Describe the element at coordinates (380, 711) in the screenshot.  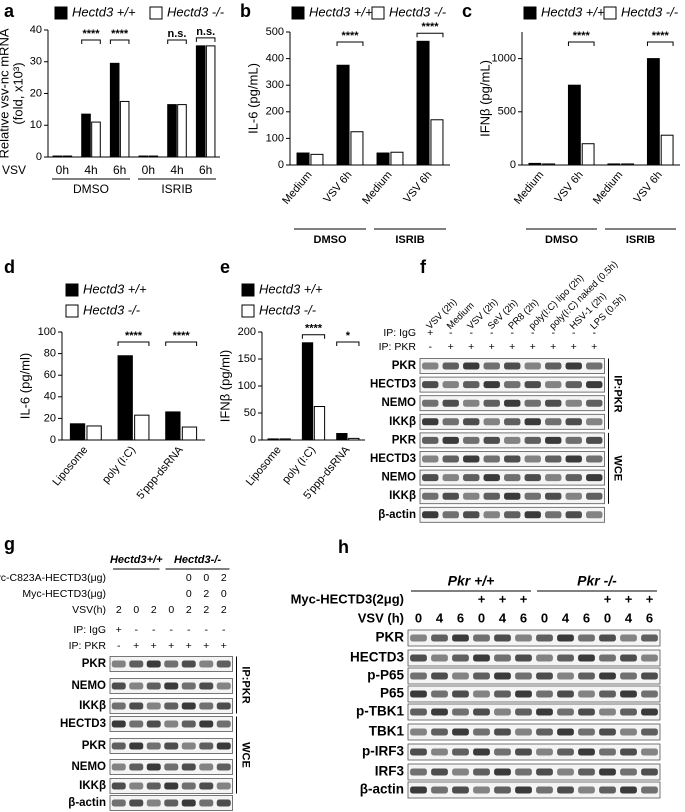
I see `row-label: p-TBK1` at that location.